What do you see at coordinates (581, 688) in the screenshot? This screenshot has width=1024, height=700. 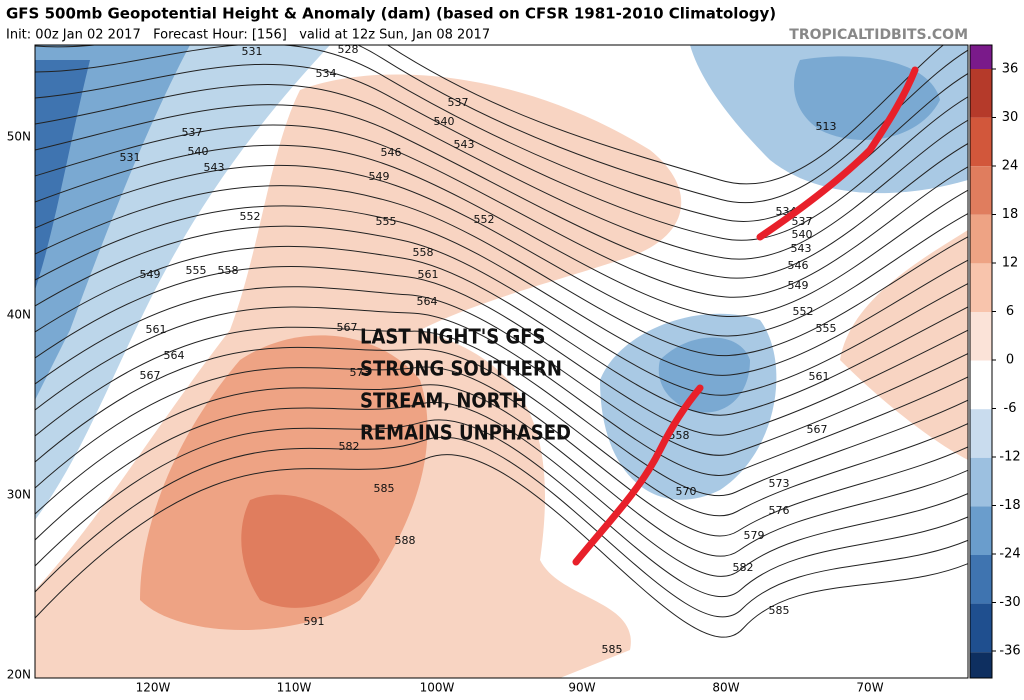 I see `lon-label: 90W` at bounding box center [581, 688].